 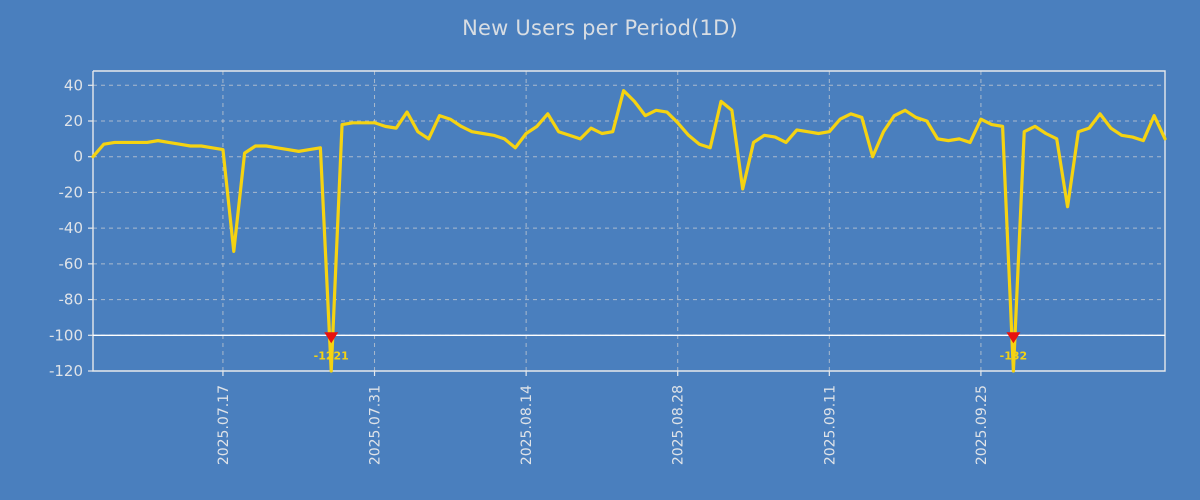 What do you see at coordinates (600, 28) in the screenshot?
I see `chart-title: New Users per Period(1D)` at bounding box center [600, 28].